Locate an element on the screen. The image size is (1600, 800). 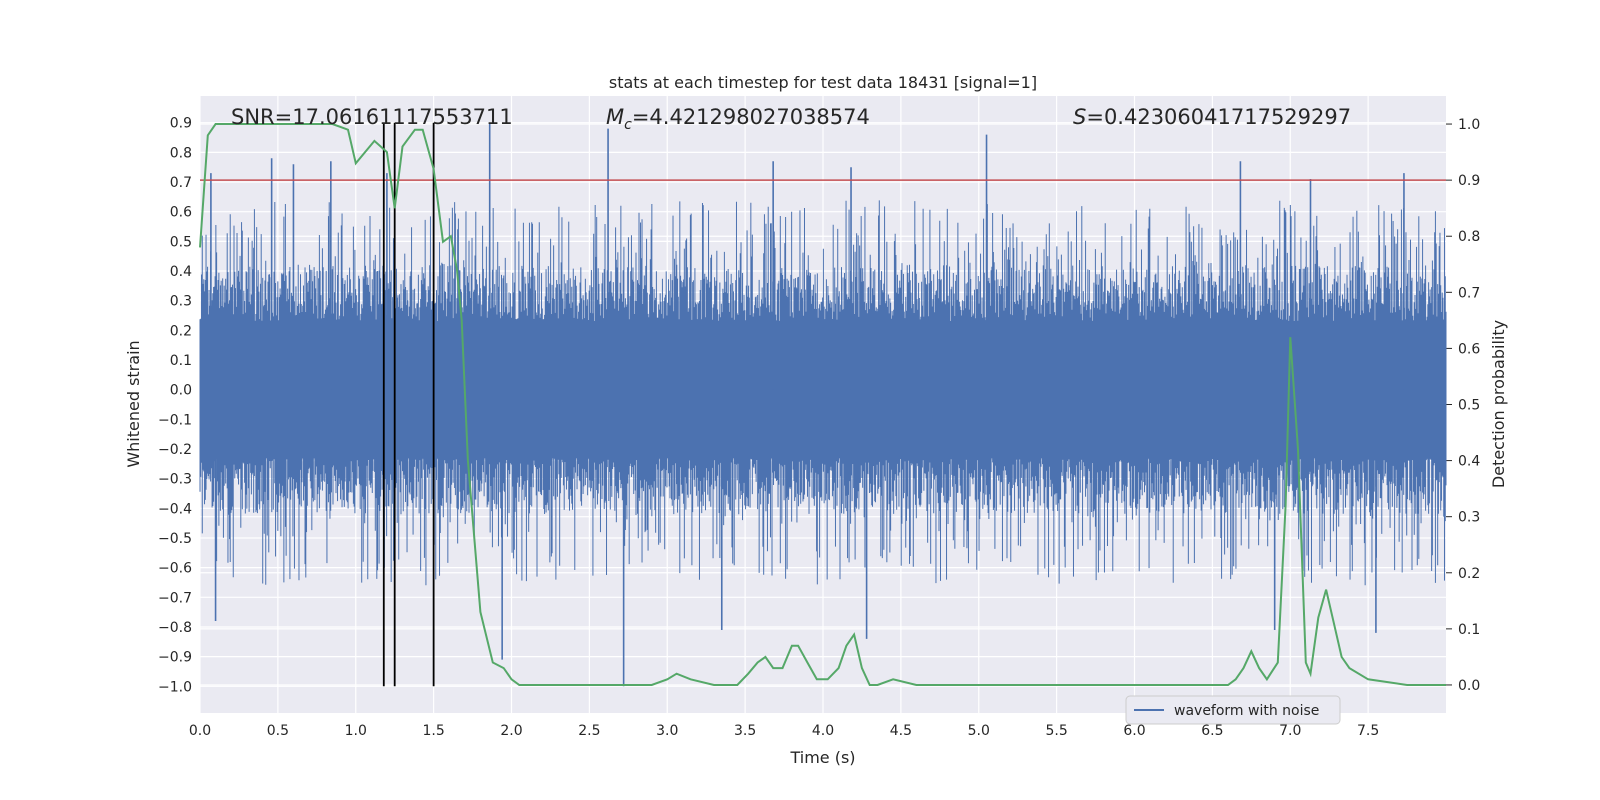
right-y-tick-label: 0.2 is located at coordinates (1469, 574).